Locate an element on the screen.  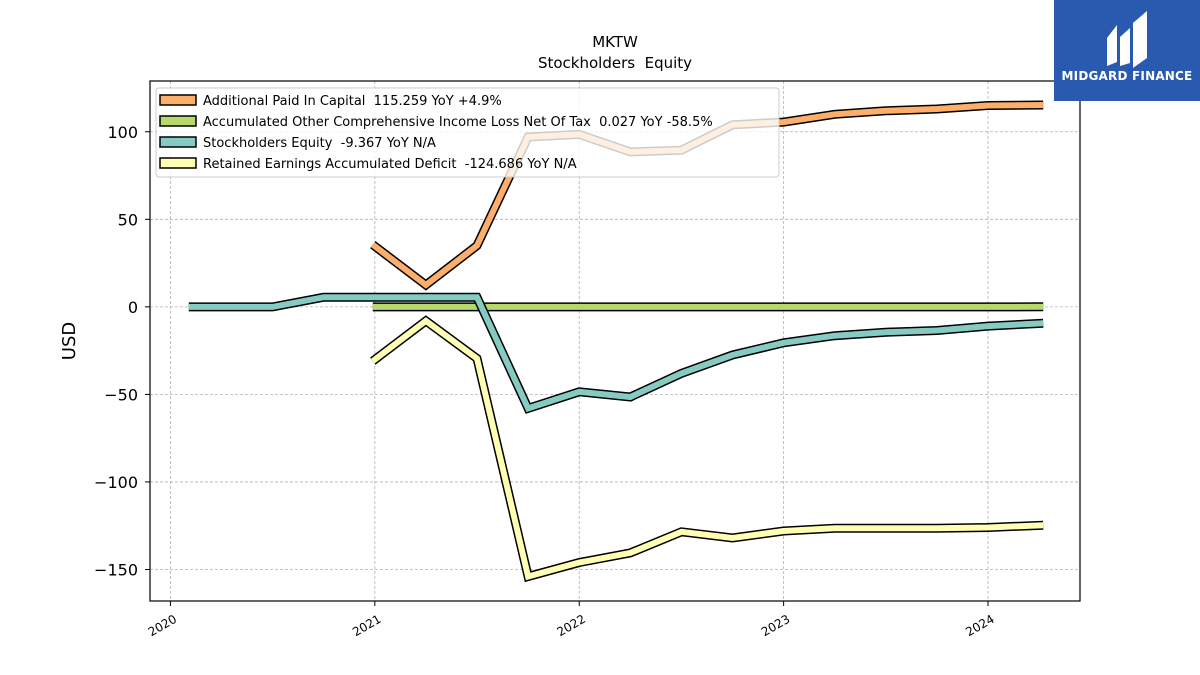
brand-name: MIDGARD FINANCE is located at coordinates (1127, 76).